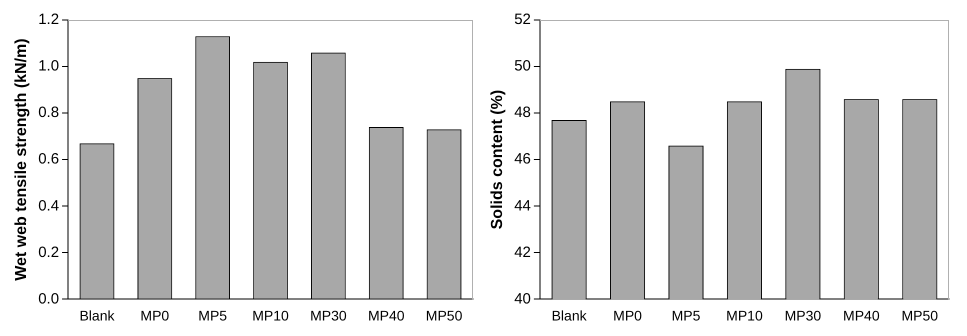 The image size is (967, 336). I want to click on y-tick-label: 0.8, so click(49, 113).